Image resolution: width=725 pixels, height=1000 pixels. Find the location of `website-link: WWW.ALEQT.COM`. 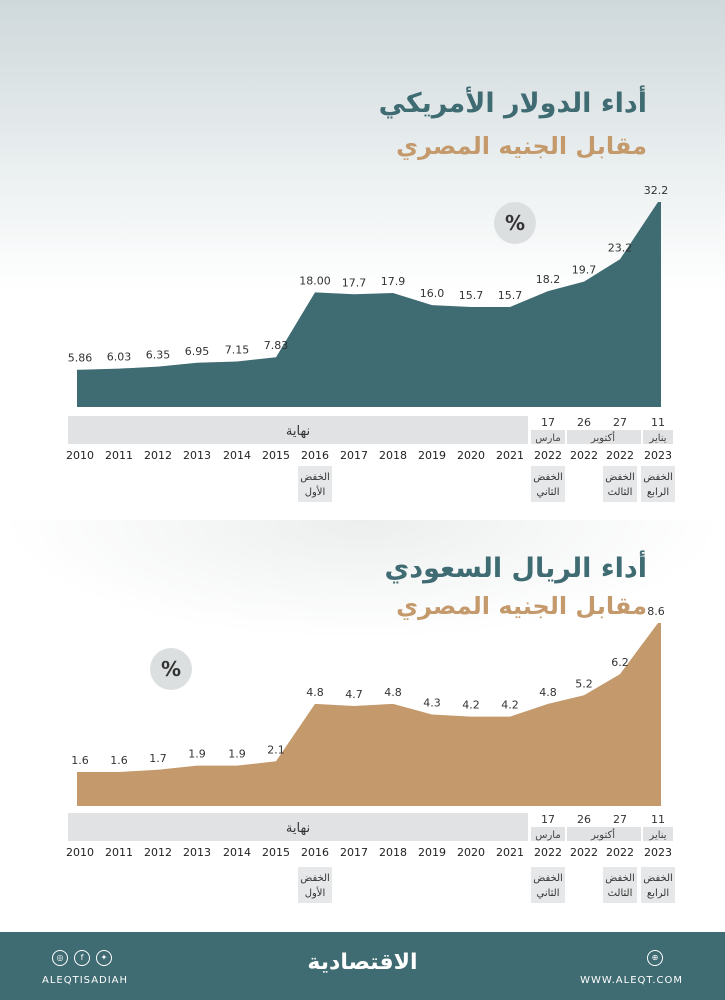

website-link: WWW.ALEQT.COM is located at coordinates (631, 980).